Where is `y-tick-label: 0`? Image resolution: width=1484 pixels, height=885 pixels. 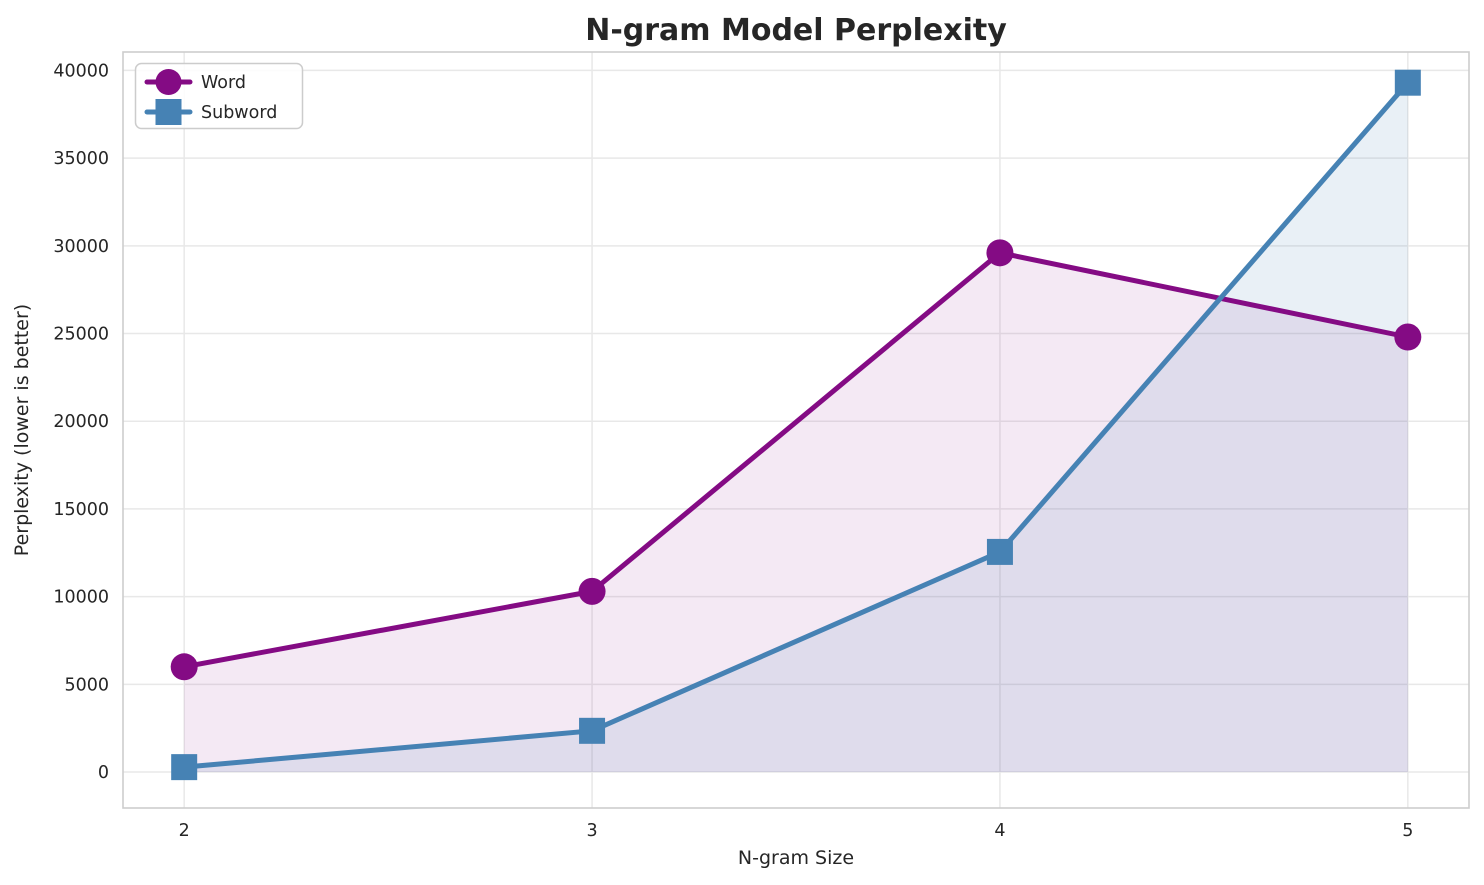 y-tick-label: 0 is located at coordinates (103, 773).